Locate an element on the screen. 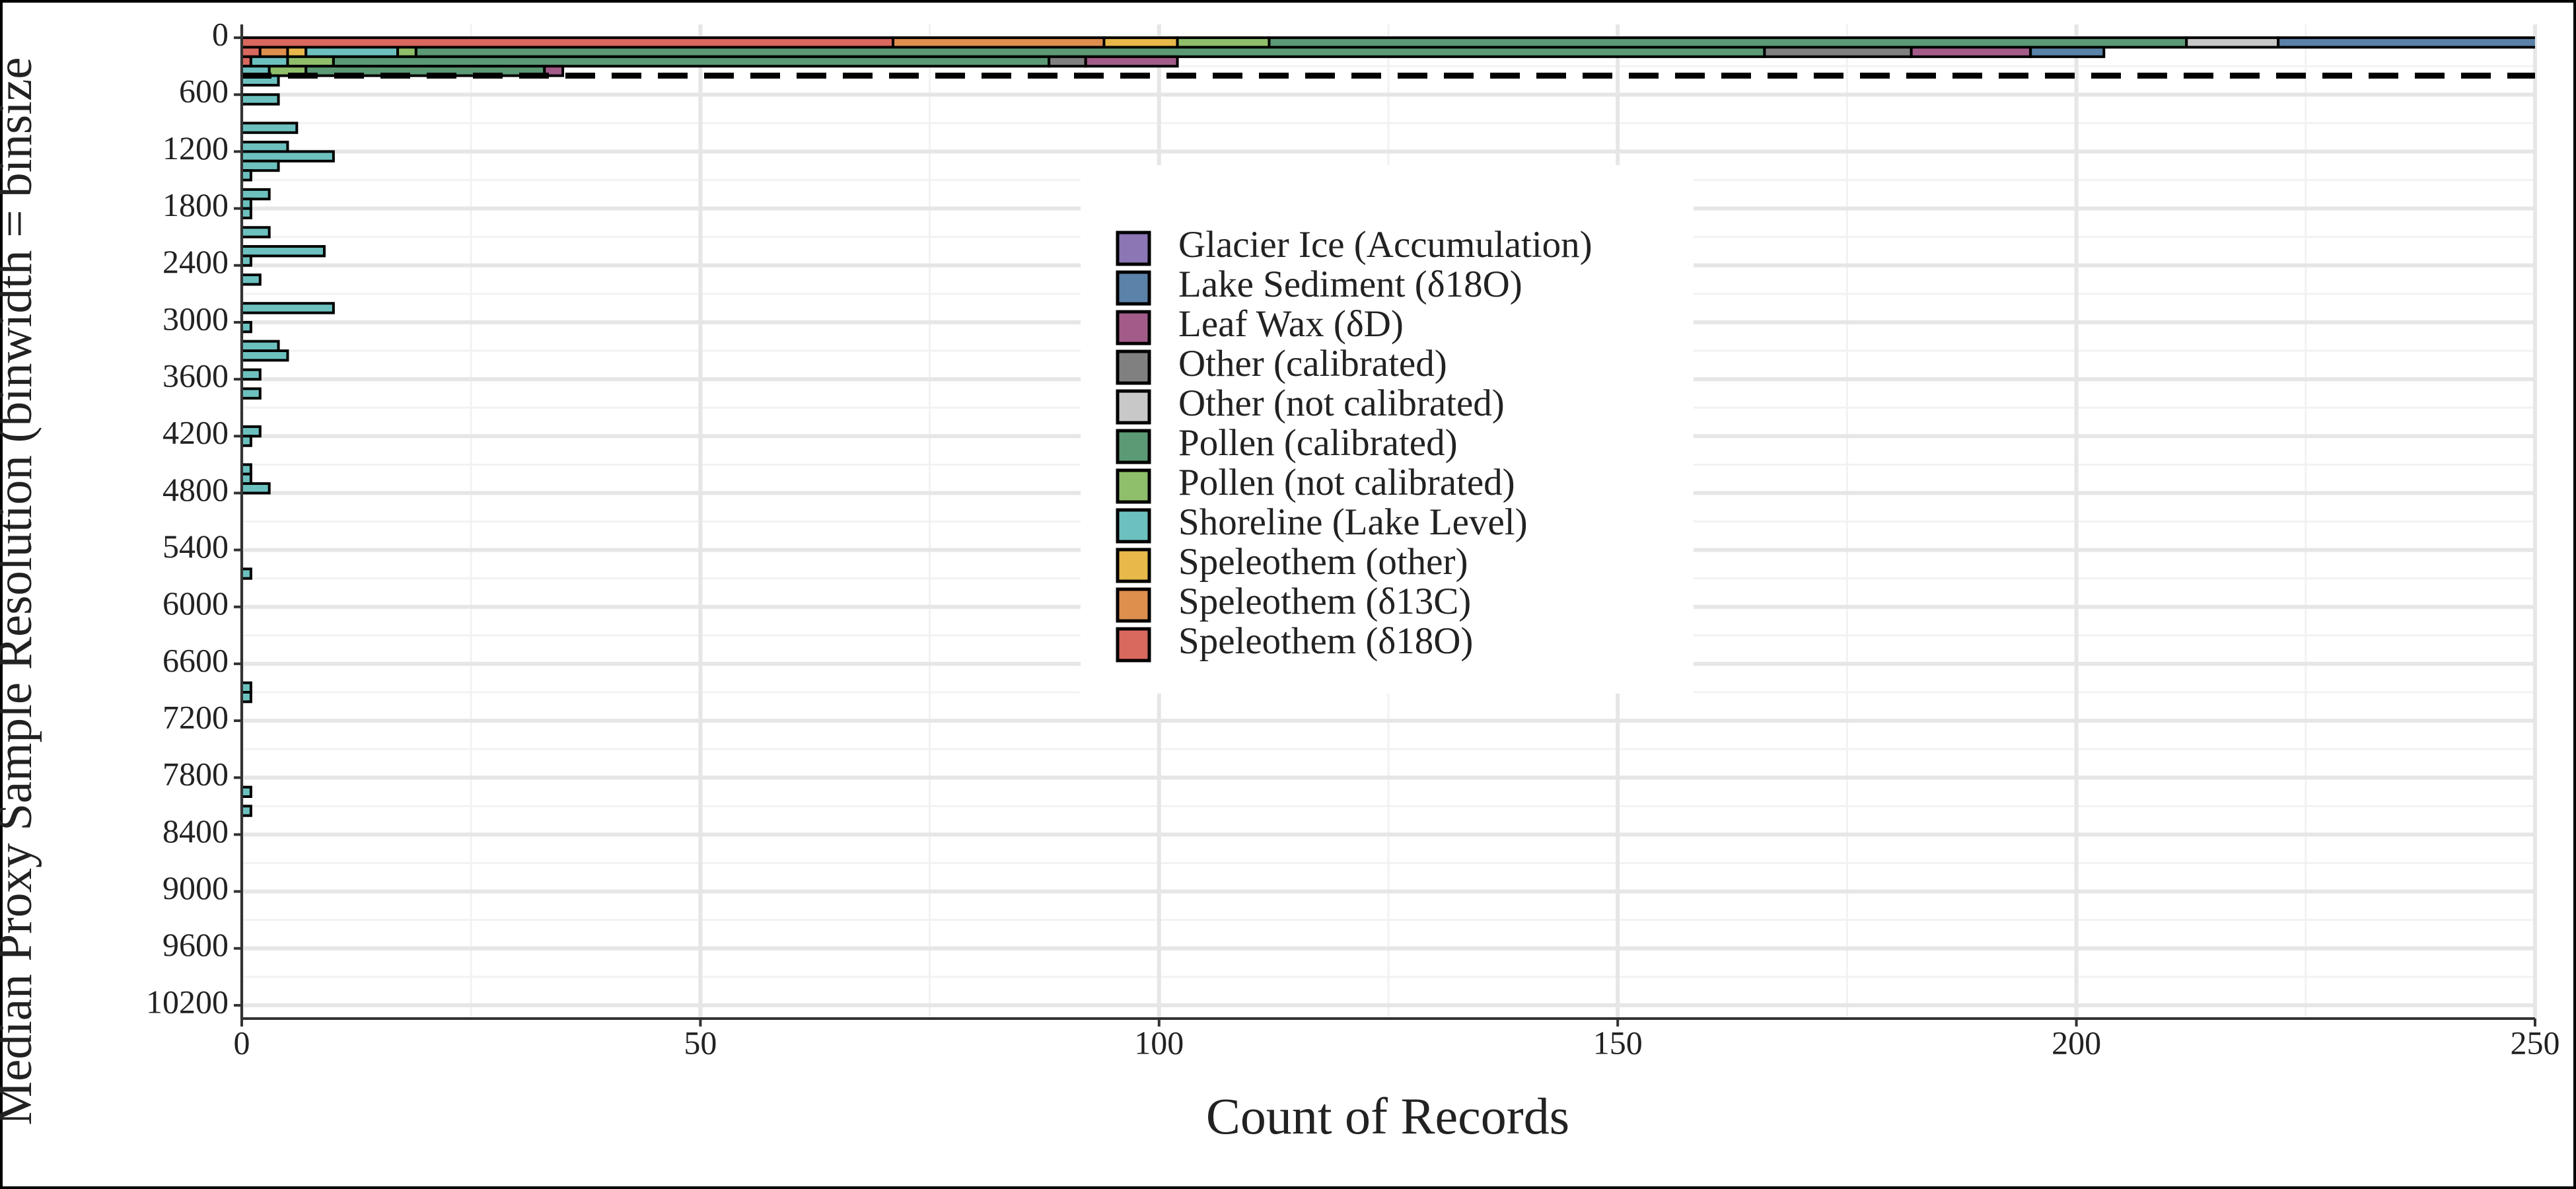  y-tick-label: 5400 is located at coordinates (195, 546).